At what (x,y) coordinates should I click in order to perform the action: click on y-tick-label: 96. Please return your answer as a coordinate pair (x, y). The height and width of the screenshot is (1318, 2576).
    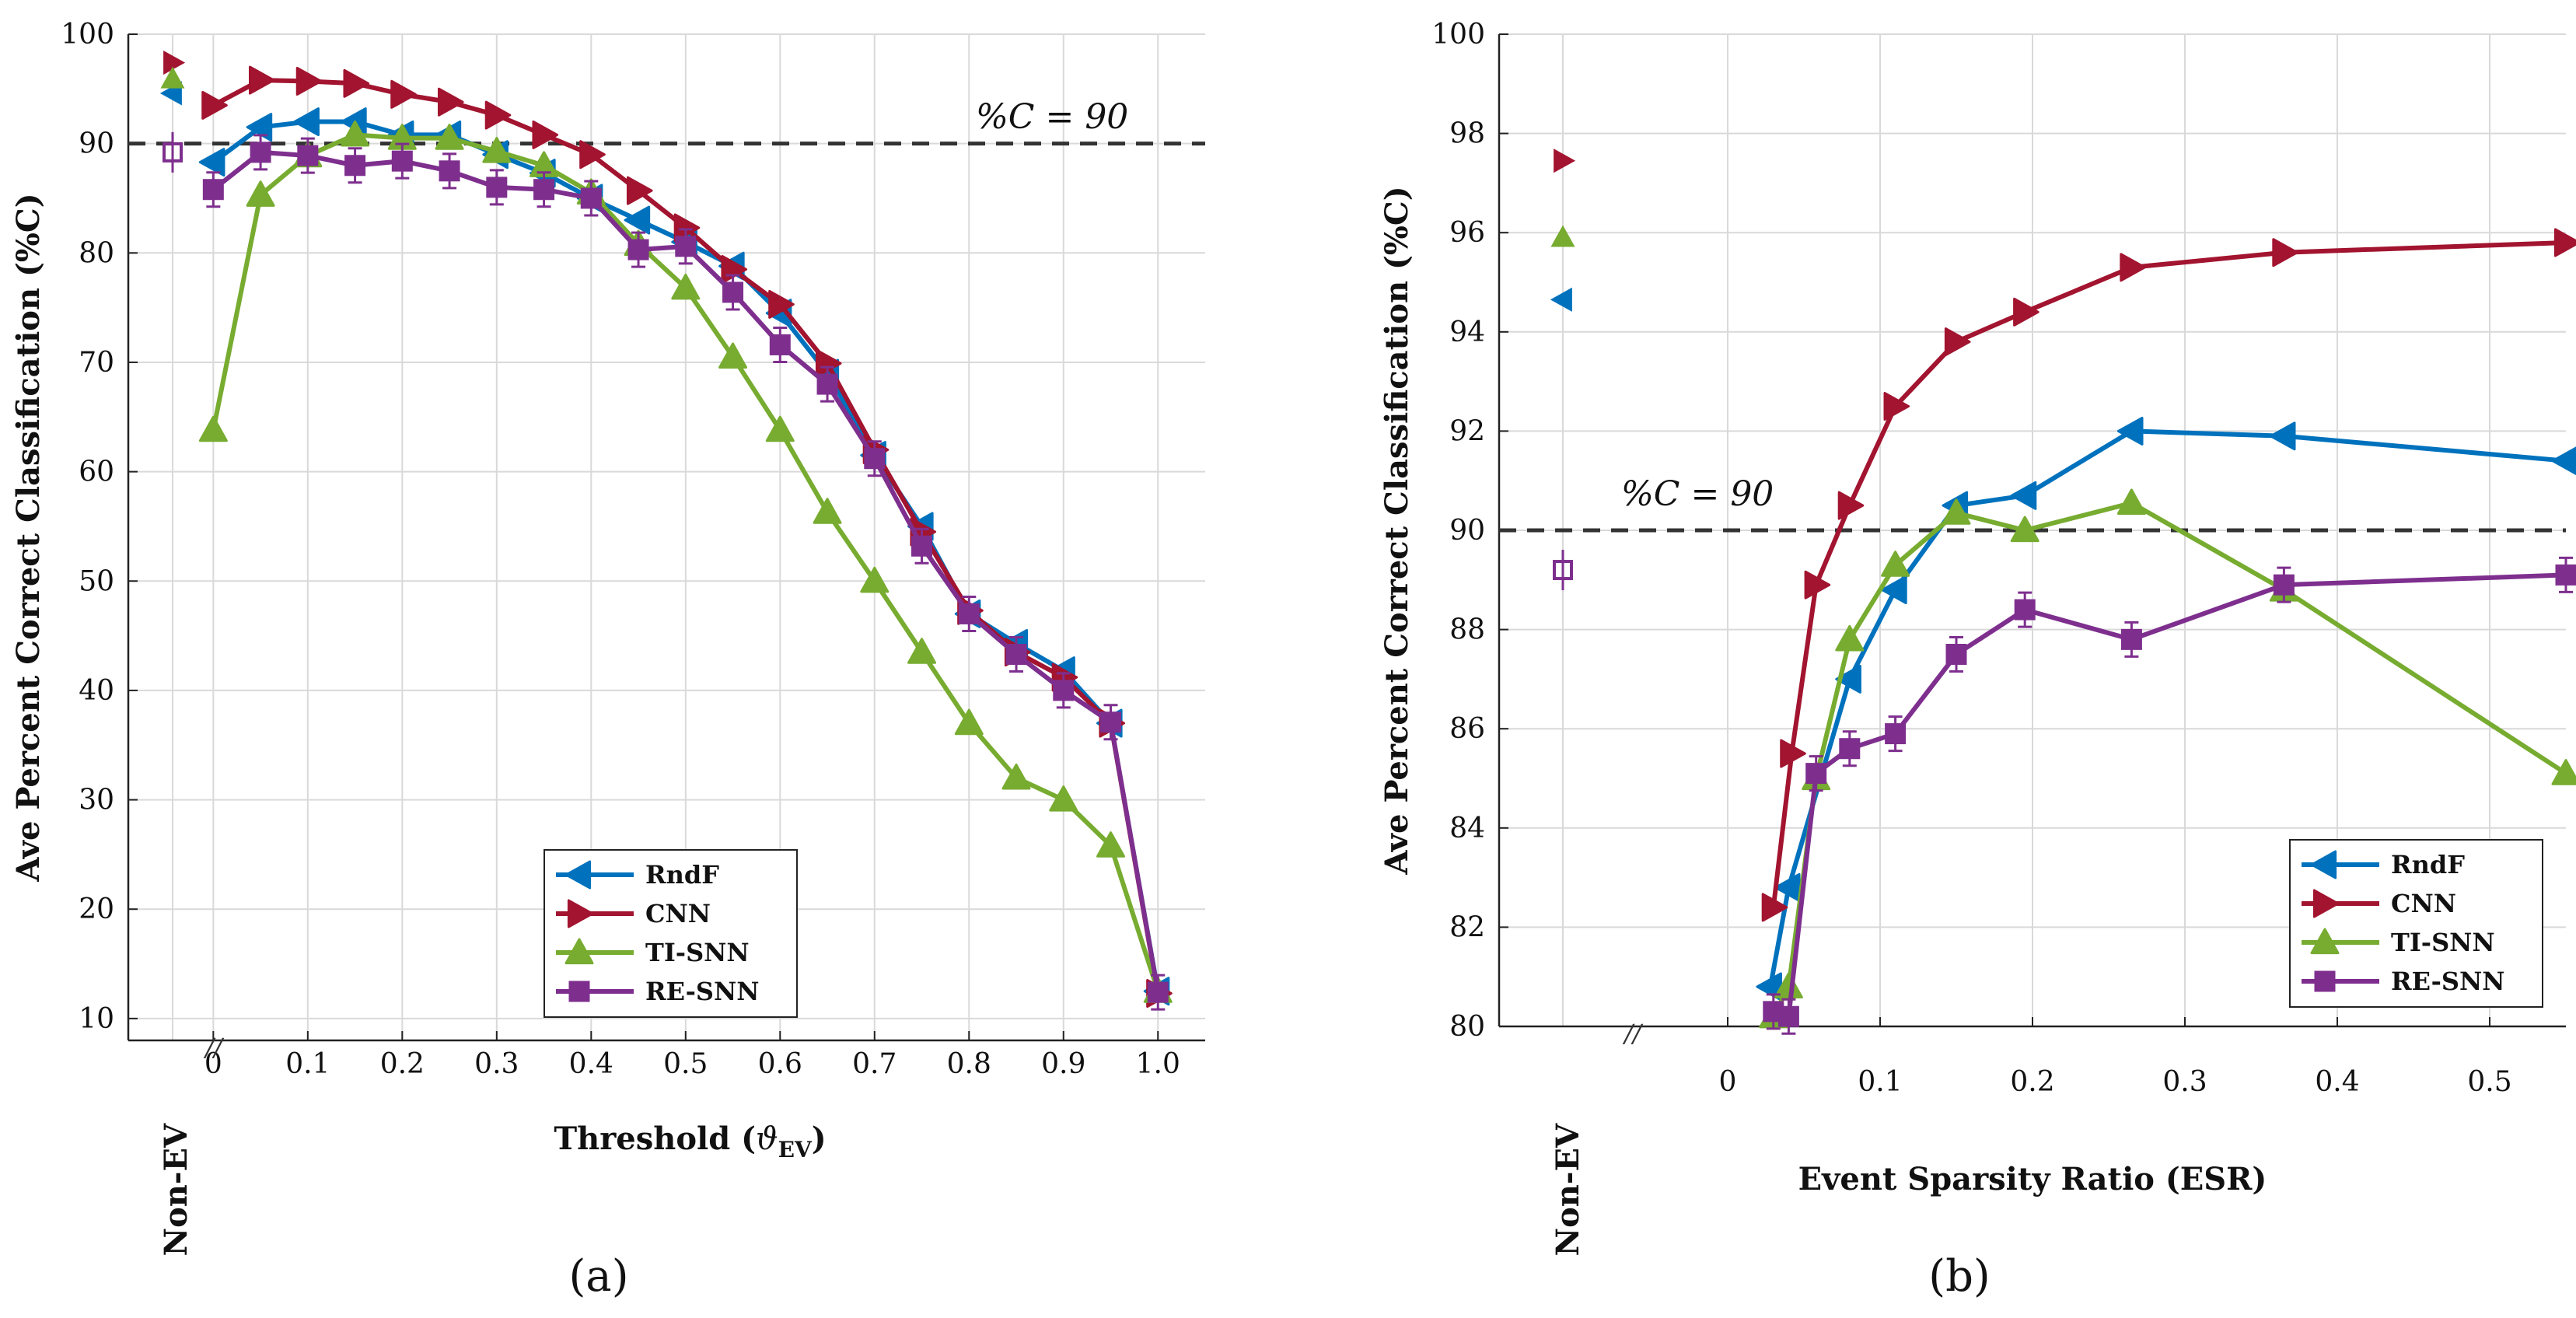
    Looking at the image, I should click on (1467, 233).